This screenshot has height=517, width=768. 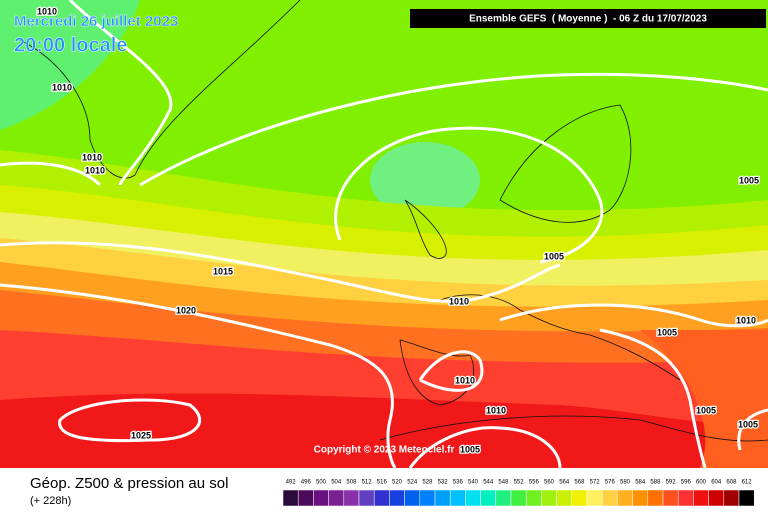 What do you see at coordinates (686, 483) in the screenshot?
I see `legend-label: 596` at bounding box center [686, 483].